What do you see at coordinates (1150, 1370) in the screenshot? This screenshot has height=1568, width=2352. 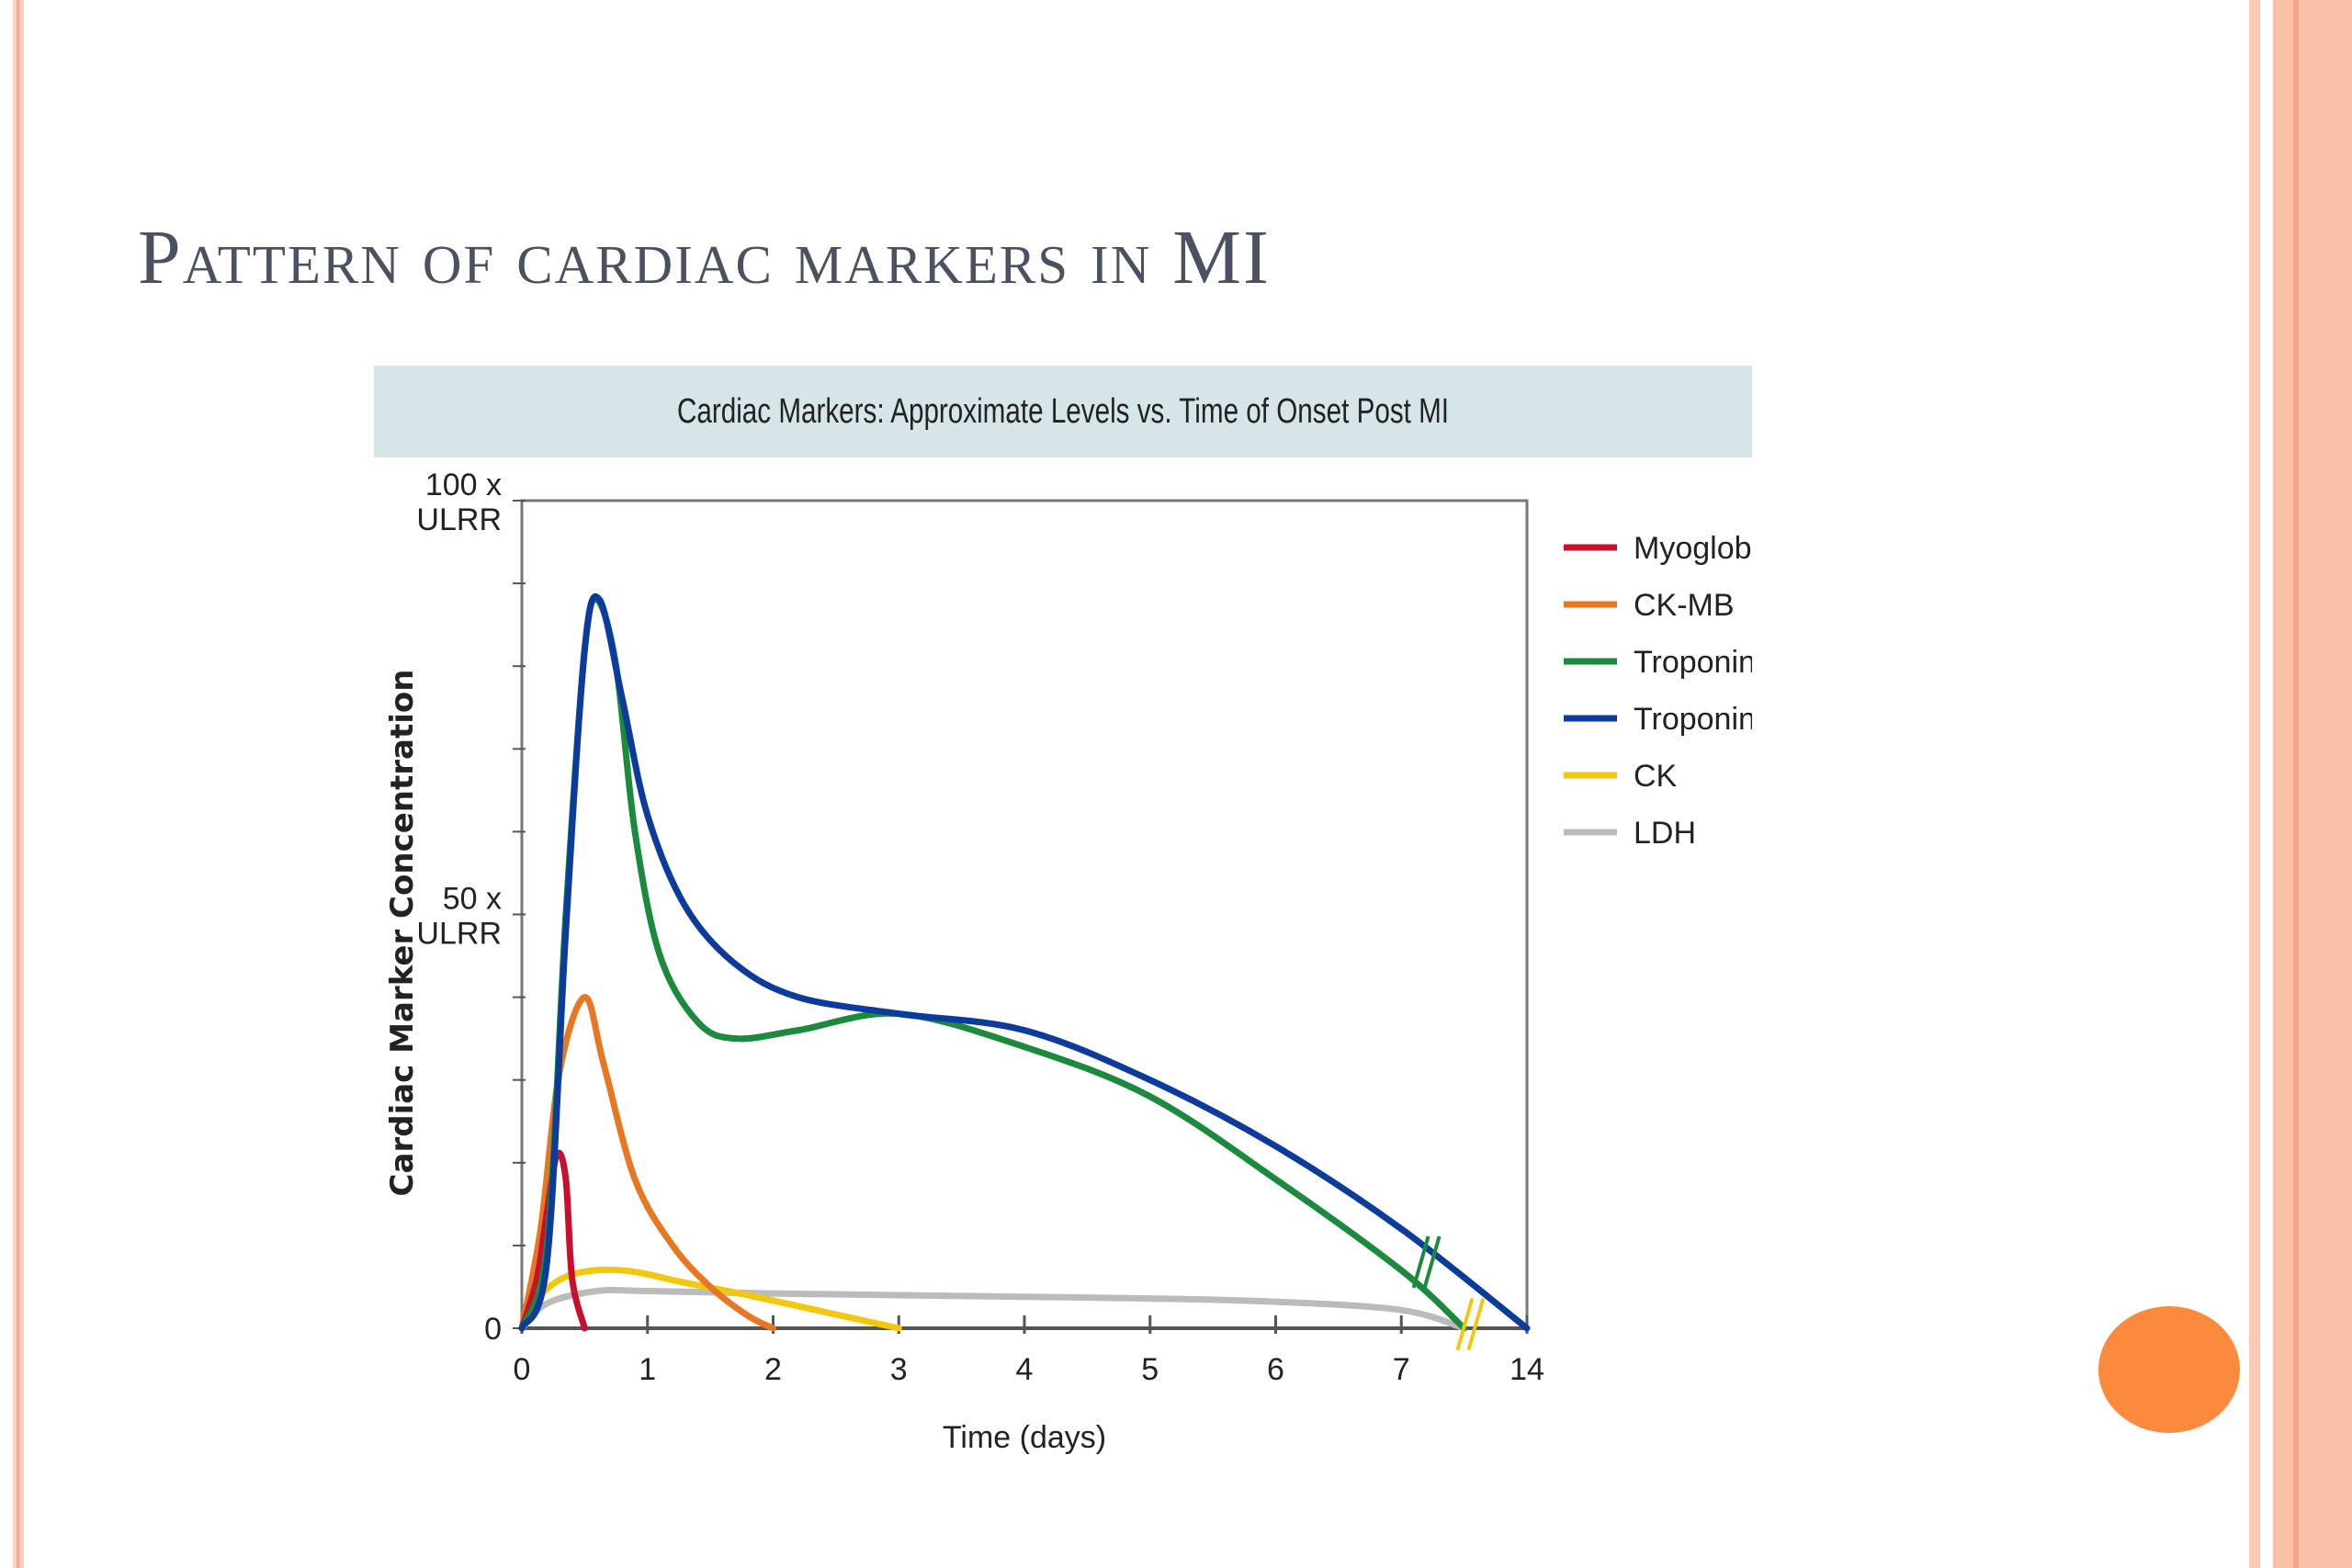 I see `x-tick-label: 5` at bounding box center [1150, 1370].